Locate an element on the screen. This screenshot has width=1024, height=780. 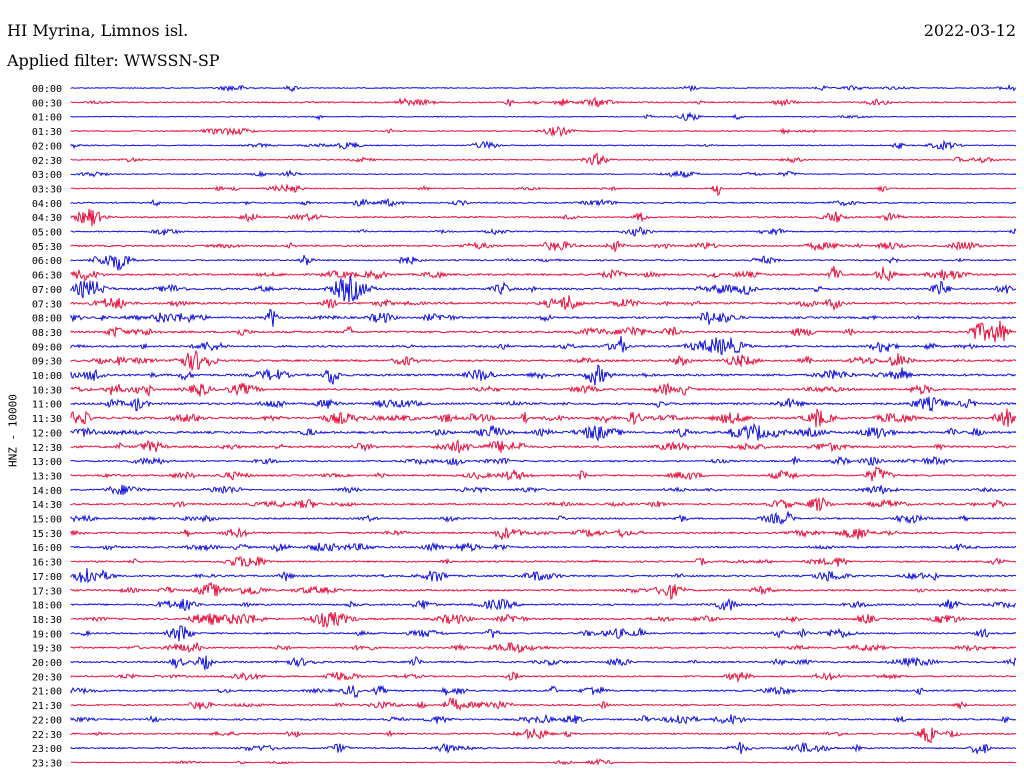
row-label-0130: 01:30 is located at coordinates (47, 132).